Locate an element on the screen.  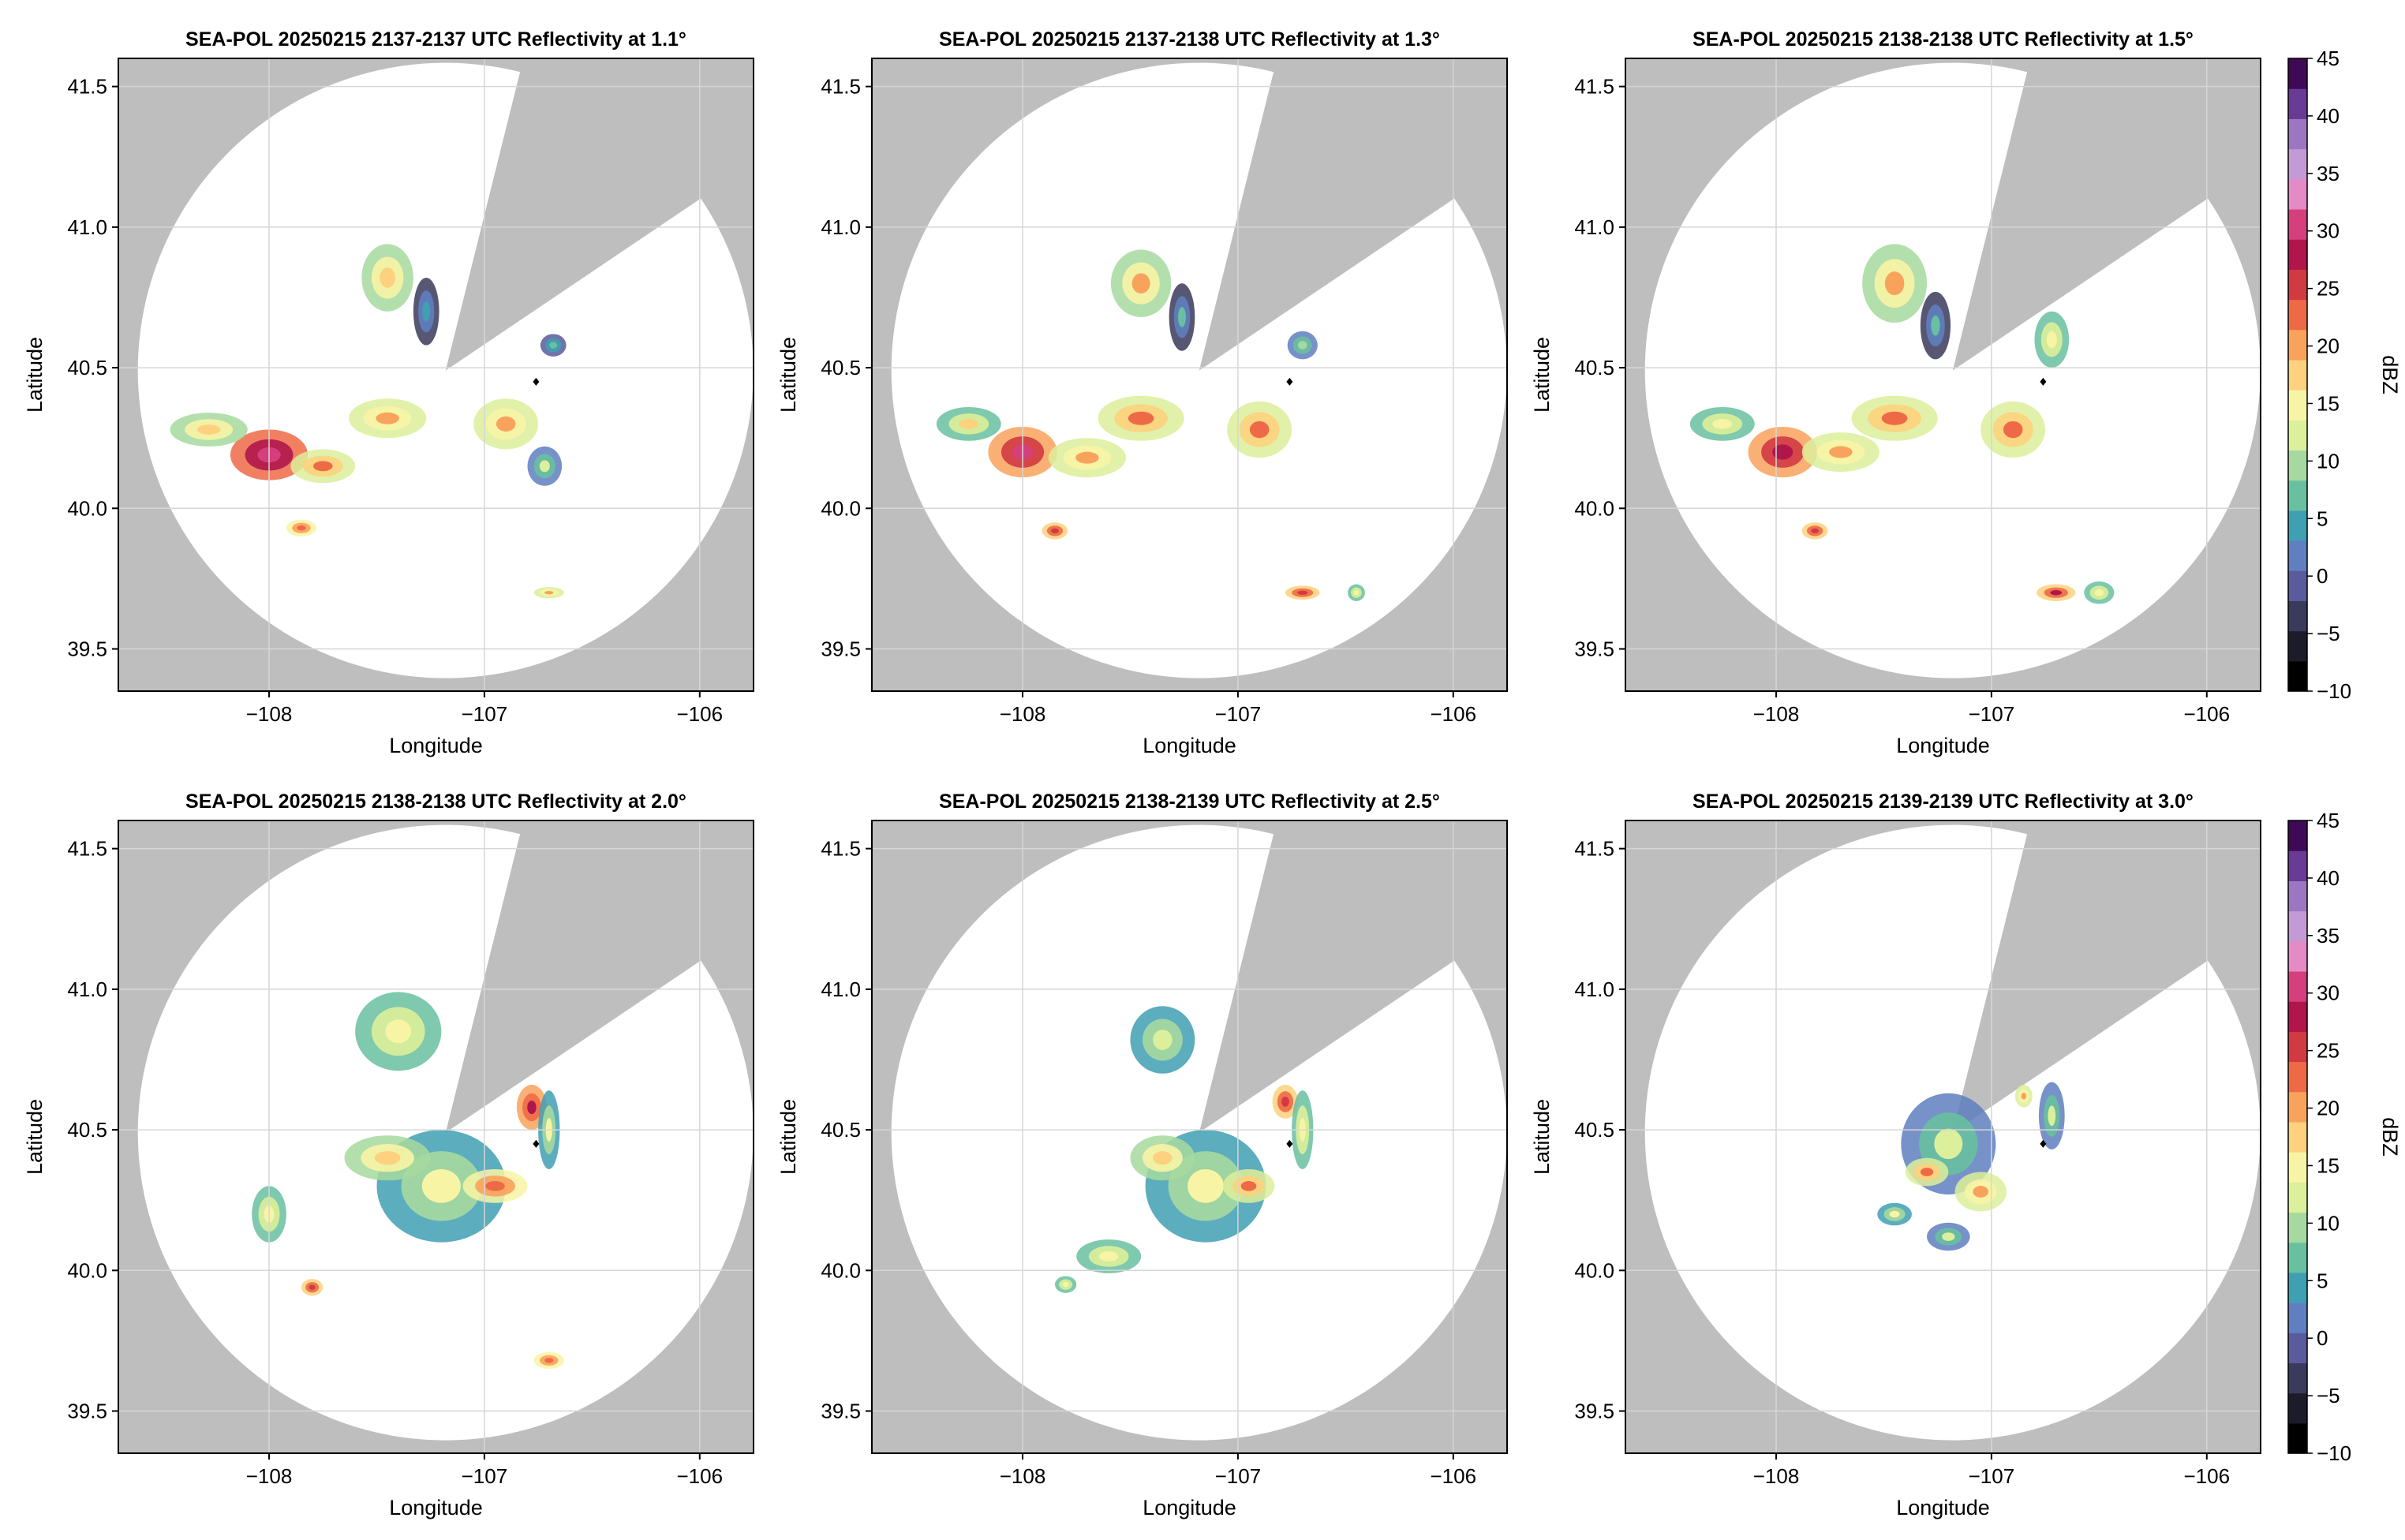
y-tick-label: 41.0 is located at coordinates (1594, 989).